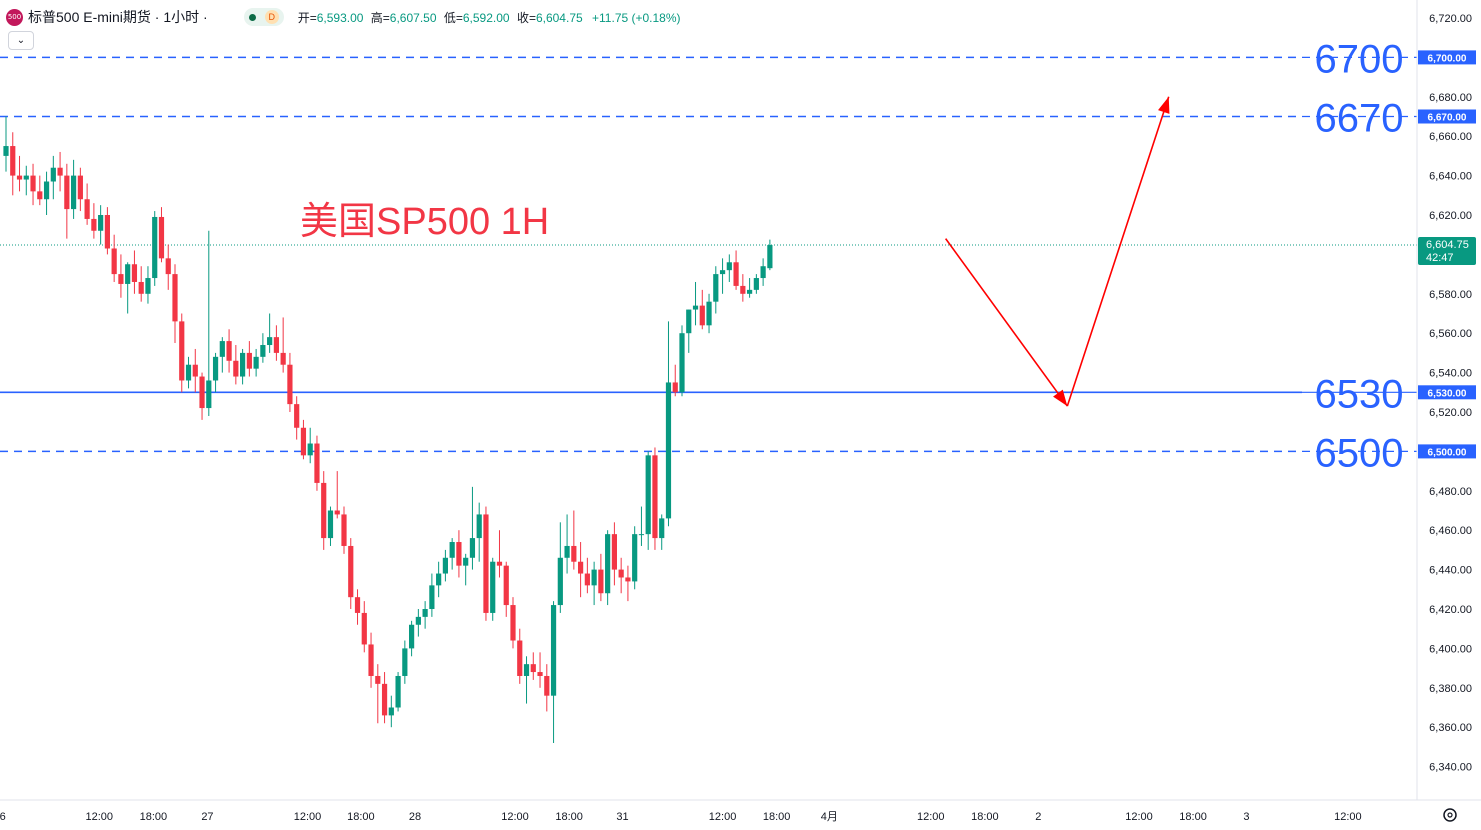 Image resolution: width=1481 pixels, height=830 pixels. Describe the element at coordinates (21, 40) in the screenshot. I see `collapse-legend-button: ⌄` at that location.